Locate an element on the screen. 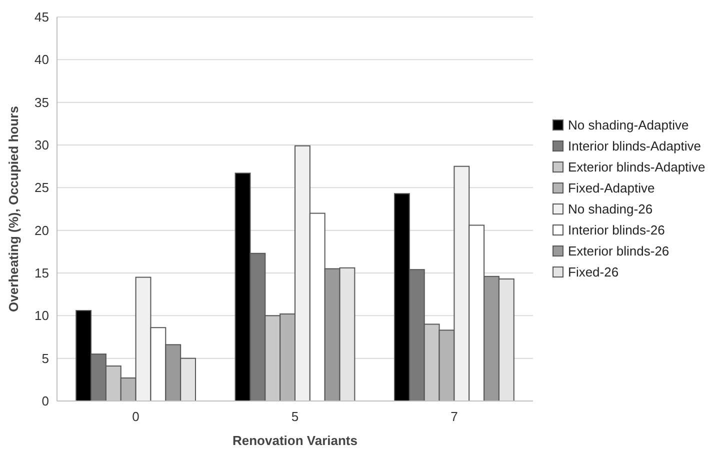 The height and width of the screenshot is (461, 708). y-tick-label: 35 is located at coordinates (41, 102).